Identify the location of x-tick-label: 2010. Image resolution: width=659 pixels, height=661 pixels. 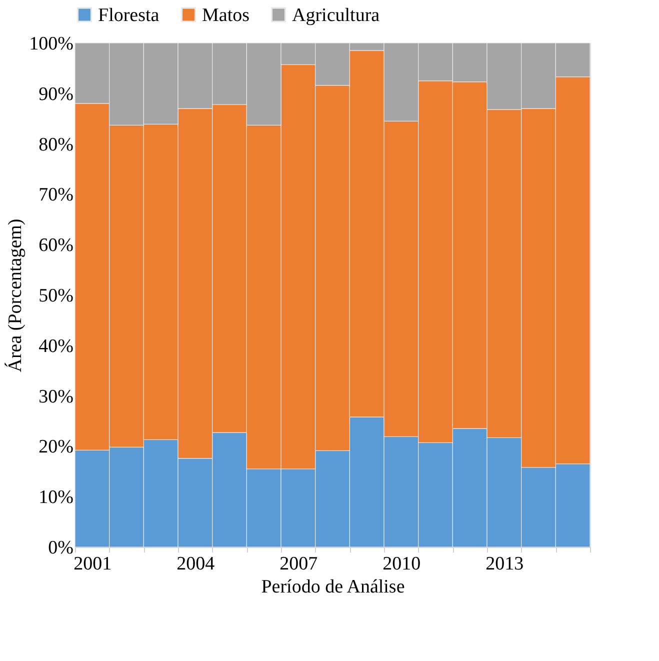
(401, 564).